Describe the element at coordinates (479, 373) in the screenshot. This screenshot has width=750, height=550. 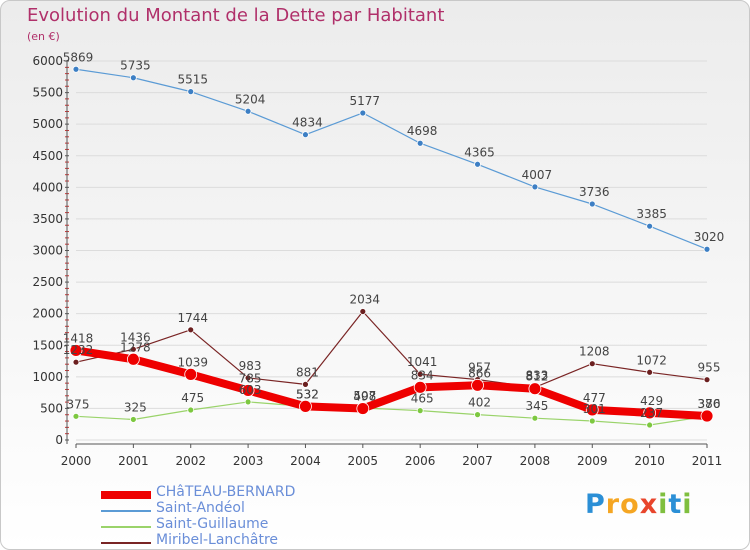
I see `data-label: 866` at that location.